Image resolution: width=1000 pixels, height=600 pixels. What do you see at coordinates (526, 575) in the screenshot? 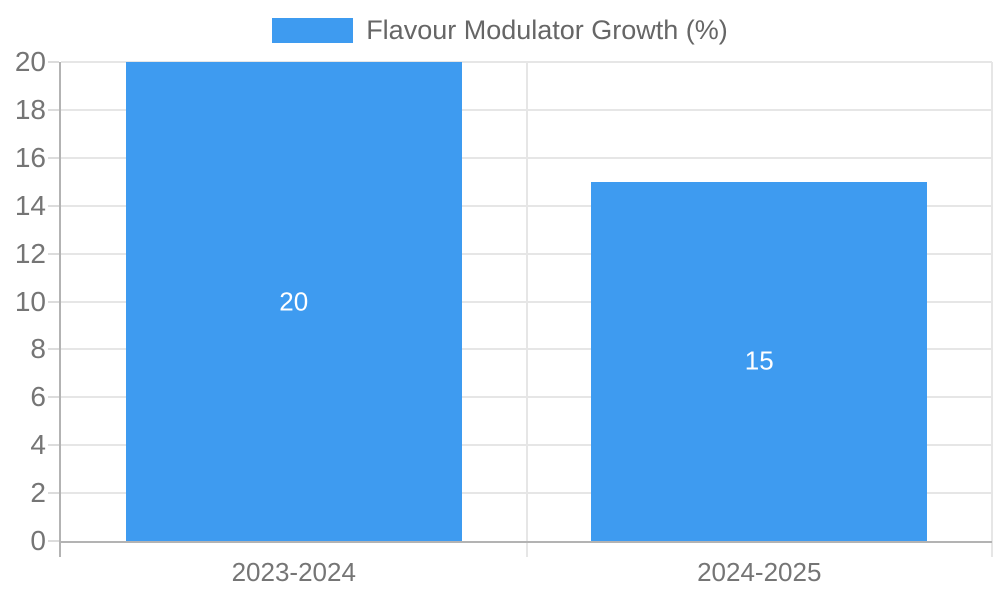
I see `x-axis-labels: 2023-2024 2024-2025` at bounding box center [526, 575].